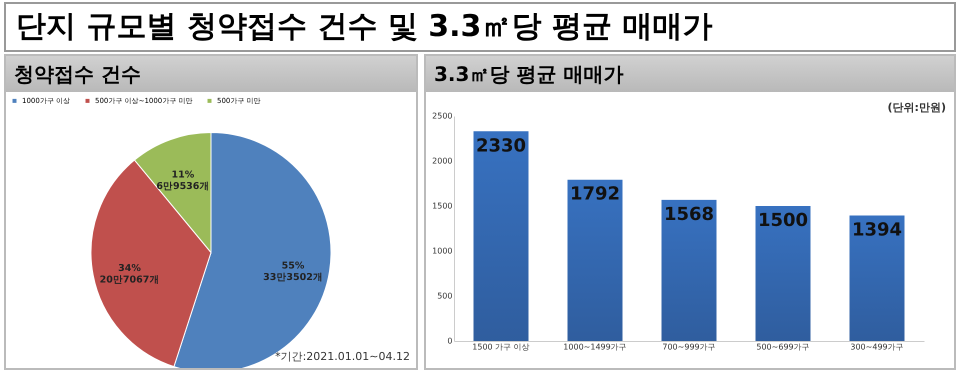 This screenshot has height=380, width=960. Describe the element at coordinates (183, 180) in the screenshot. I see `data-label: 11% 6만9536개` at that location.